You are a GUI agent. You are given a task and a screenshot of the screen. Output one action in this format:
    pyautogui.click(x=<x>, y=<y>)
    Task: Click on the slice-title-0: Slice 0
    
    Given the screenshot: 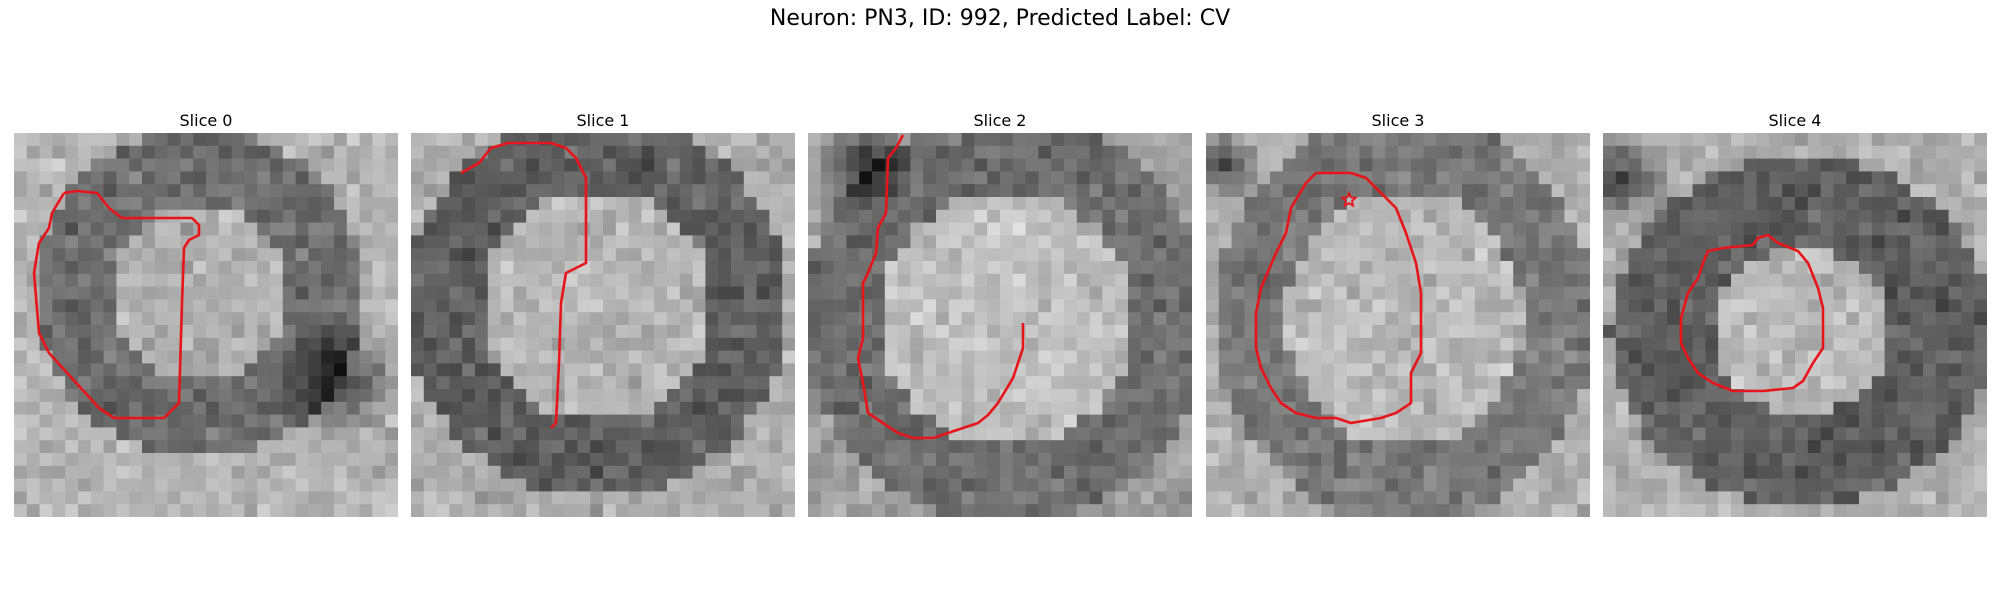 What is the action you would take?
    pyautogui.click(x=206, y=120)
    